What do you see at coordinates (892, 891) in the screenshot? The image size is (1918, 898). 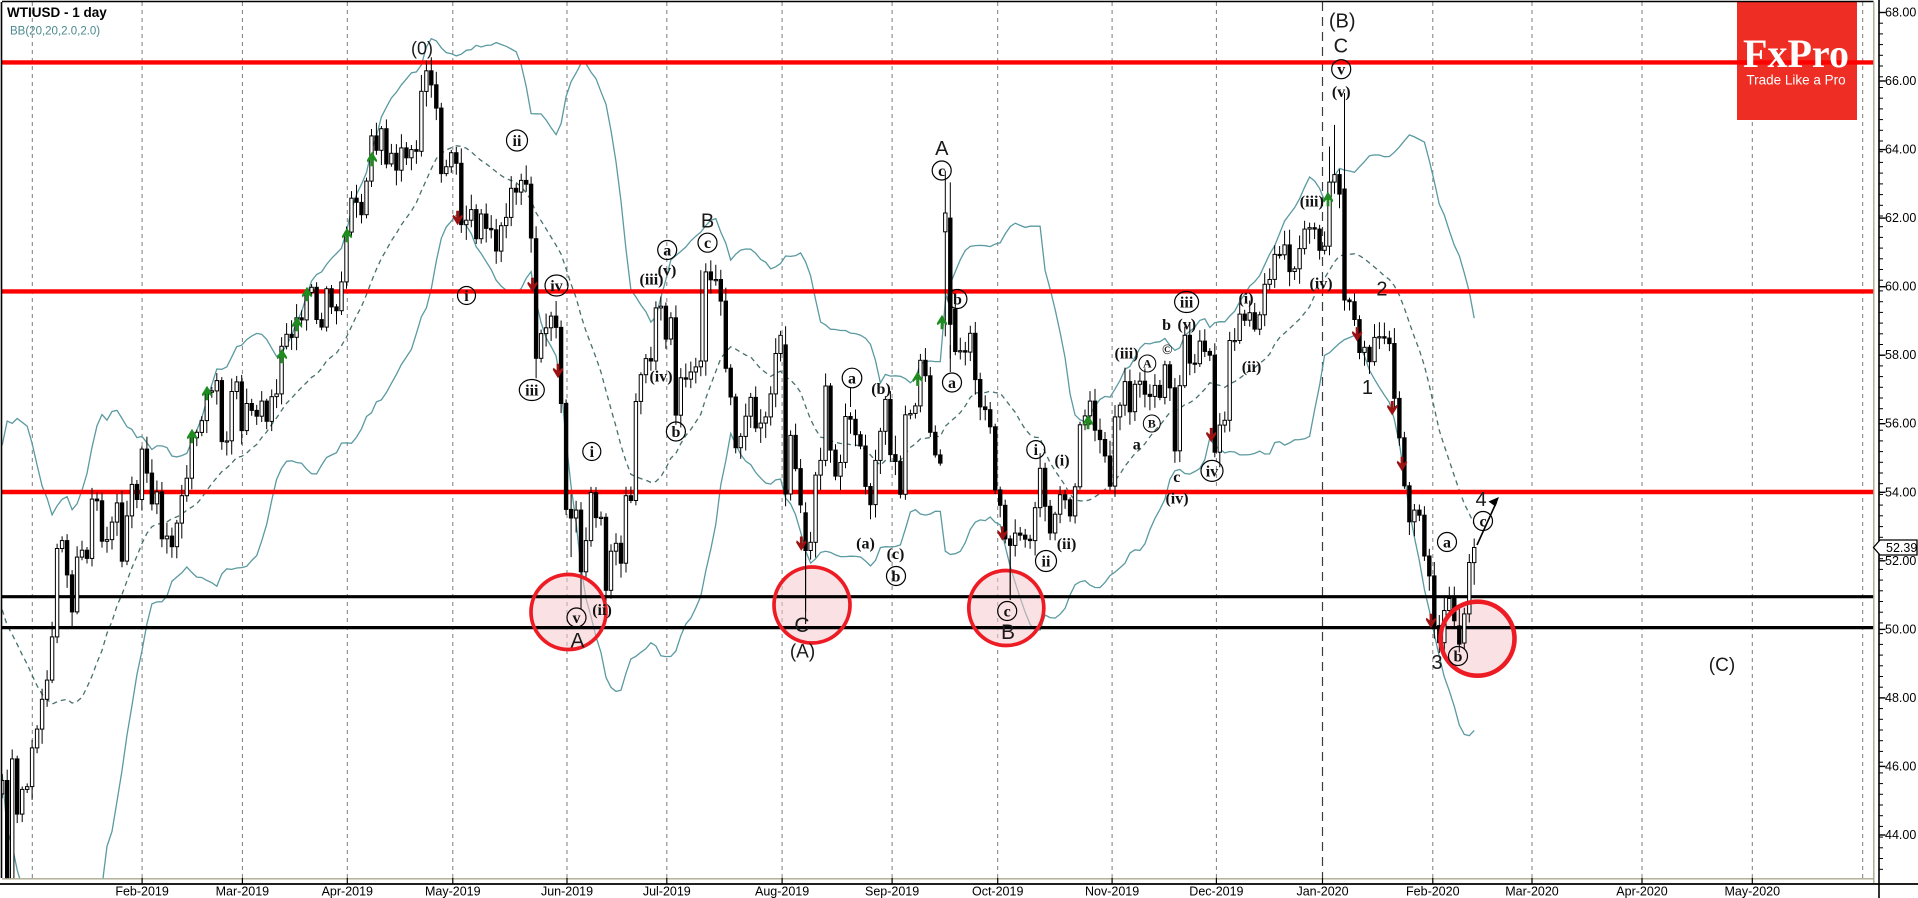 I see `svg-text: Sep-2019` at bounding box center [892, 891].